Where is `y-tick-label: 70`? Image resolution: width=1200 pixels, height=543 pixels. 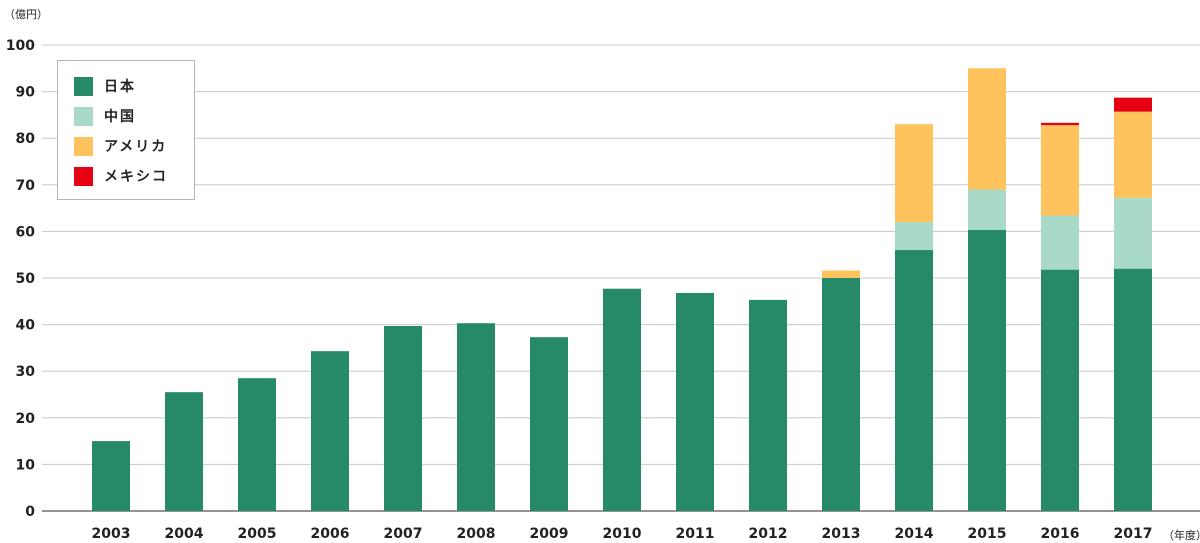
y-tick-label: 70 is located at coordinates (26, 186).